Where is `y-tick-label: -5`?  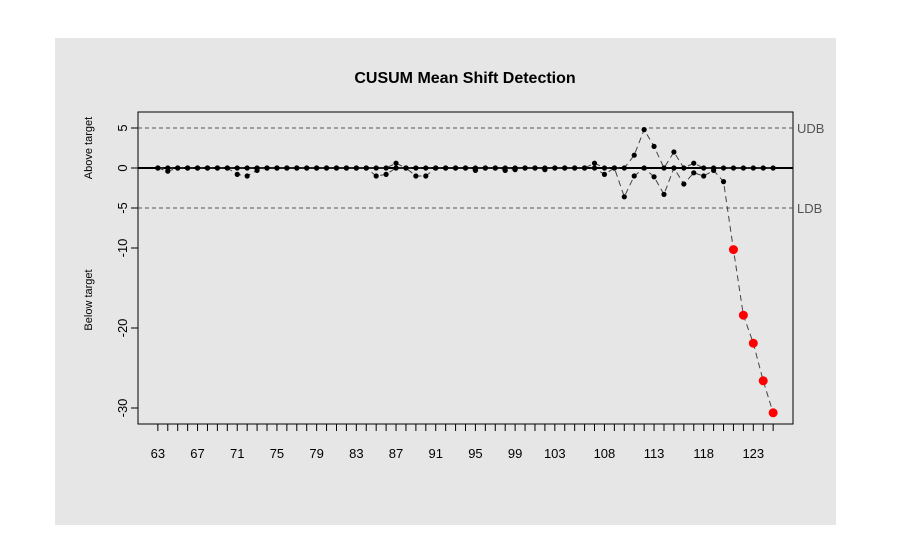 y-tick-label: -5 is located at coordinates (122, 208).